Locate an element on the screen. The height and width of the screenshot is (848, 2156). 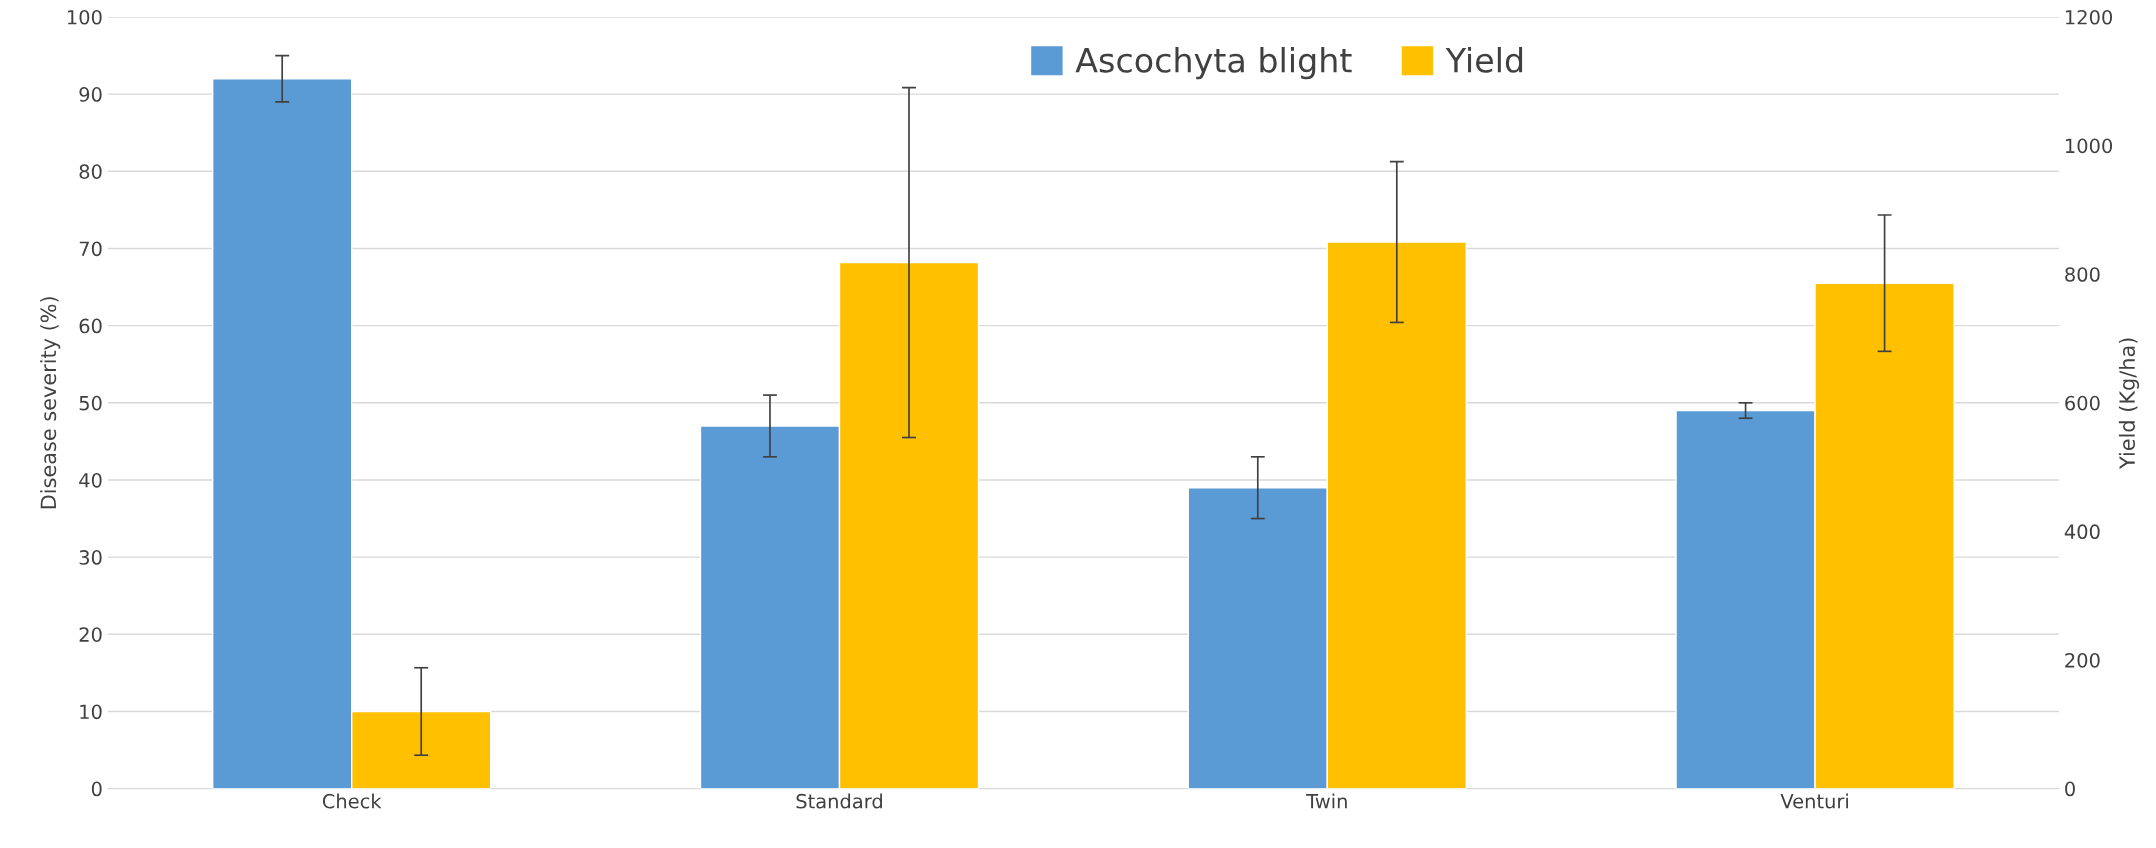
y-tick-label: 30 is located at coordinates (90, 557).